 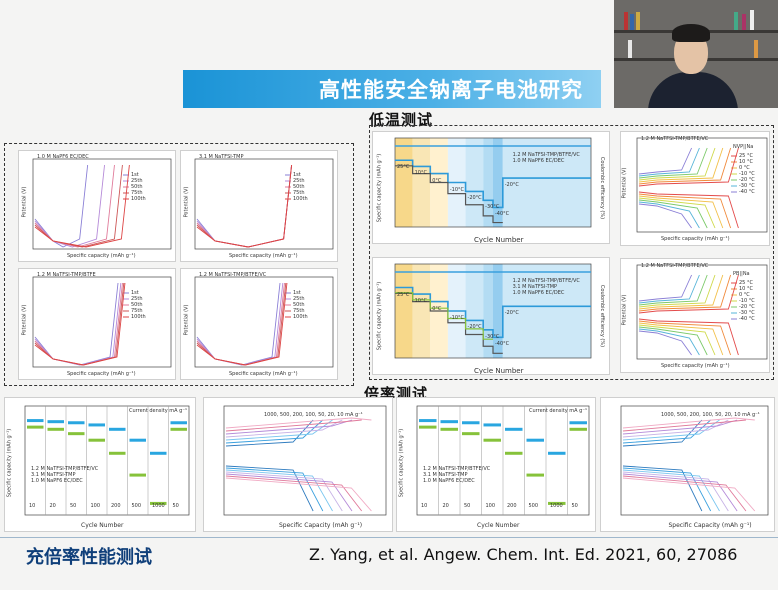 I want to click on plot-frame, so click(x=493, y=311).